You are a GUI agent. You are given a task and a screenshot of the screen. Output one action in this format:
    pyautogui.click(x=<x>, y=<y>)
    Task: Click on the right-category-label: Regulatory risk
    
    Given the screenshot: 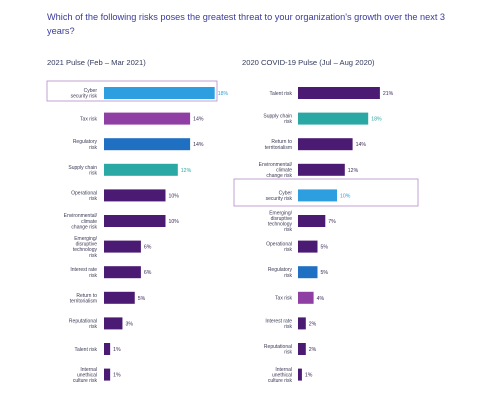 What is the action you would take?
    pyautogui.click(x=280, y=273)
    